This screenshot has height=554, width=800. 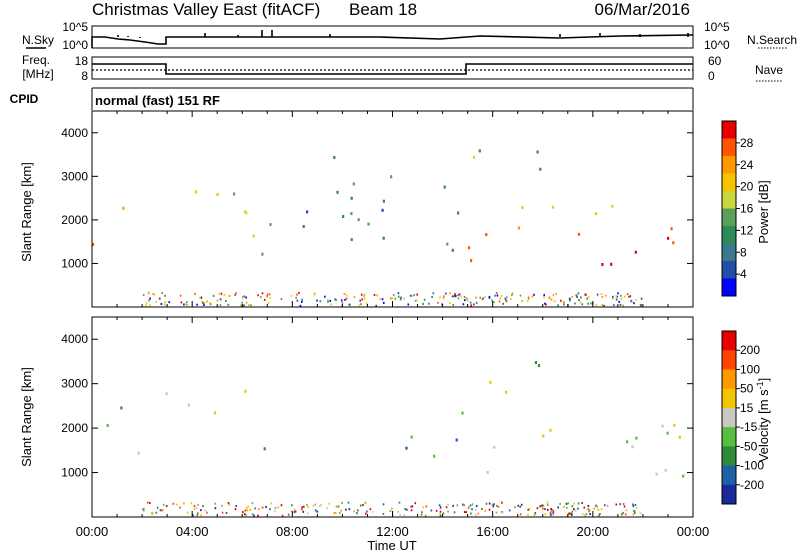 I want to click on colorbar-frame, so click(x=729, y=417).